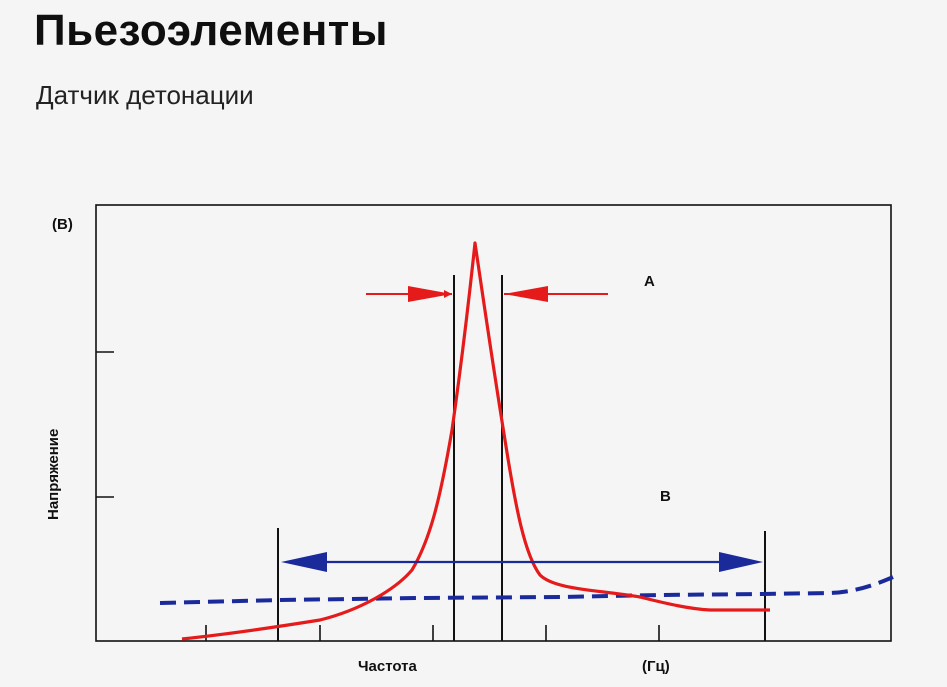  I want to click on y-axis-label: Напряжение, so click(53, 474).